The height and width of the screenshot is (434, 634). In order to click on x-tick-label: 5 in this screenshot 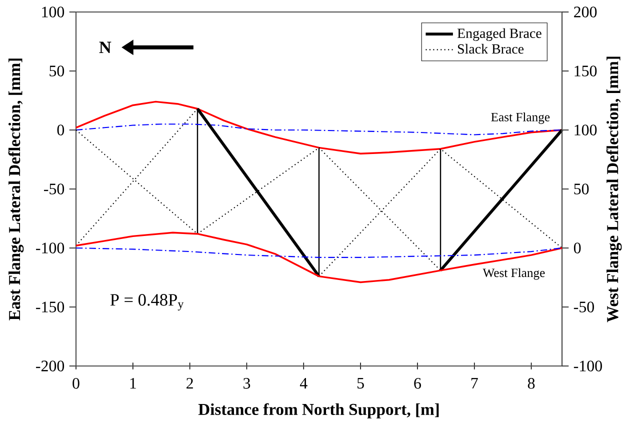, I will do `click(360, 383)`.